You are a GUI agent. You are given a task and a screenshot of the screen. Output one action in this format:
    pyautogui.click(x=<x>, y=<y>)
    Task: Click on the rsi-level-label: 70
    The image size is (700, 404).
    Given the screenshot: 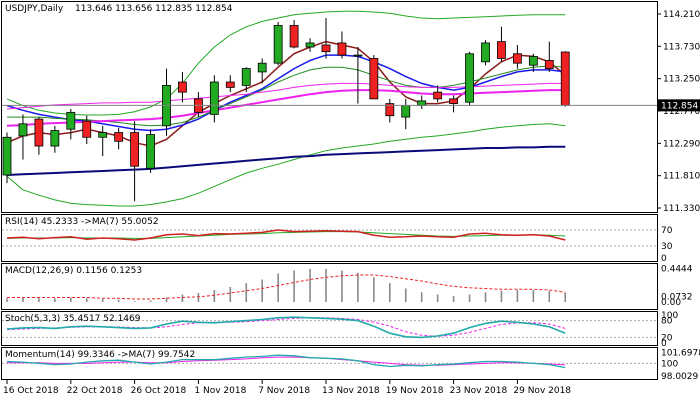 What is the action you would take?
    pyautogui.click(x=667, y=231)
    